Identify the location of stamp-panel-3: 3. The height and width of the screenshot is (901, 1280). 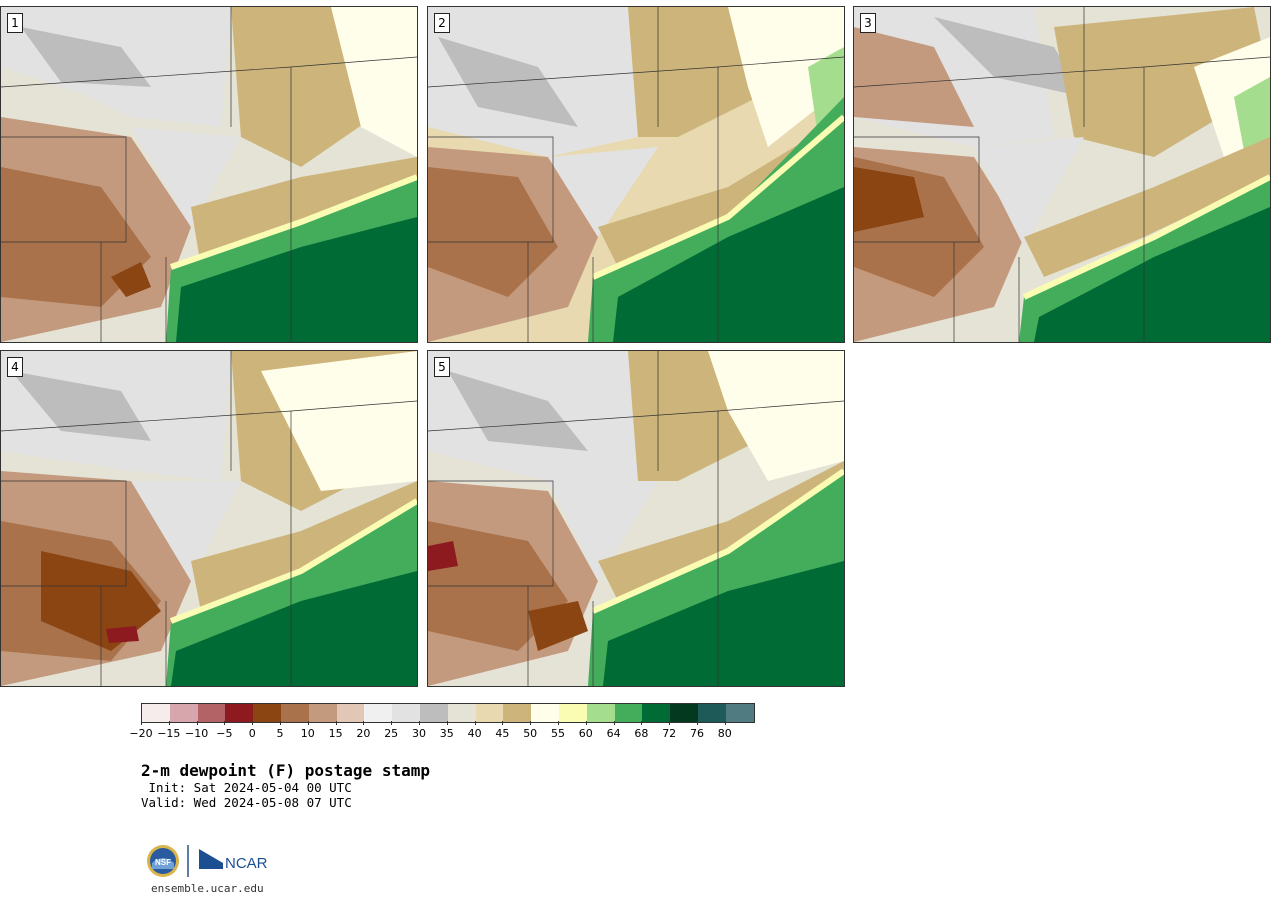
(1062, 174).